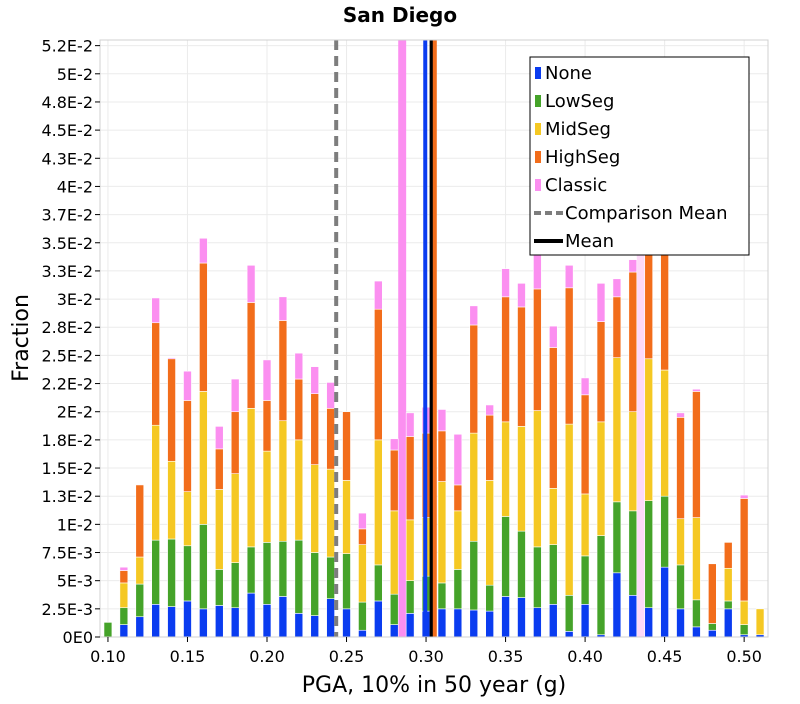 Image resolution: width=800 pixels, height=704 pixels. Describe the element at coordinates (576, 185) in the screenshot. I see `legend-label: Classic` at that location.